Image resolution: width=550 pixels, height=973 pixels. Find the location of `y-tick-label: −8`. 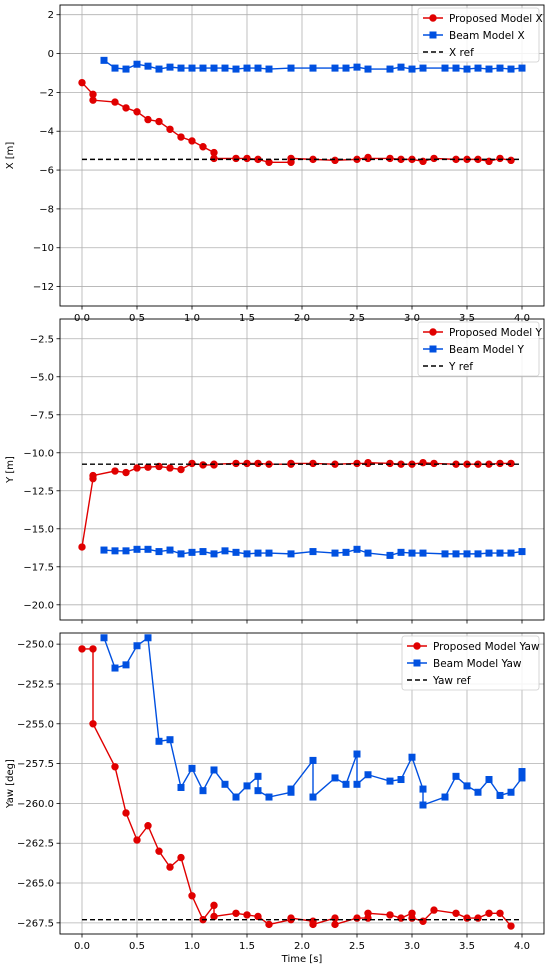

y-tick-label: −8 is located at coordinates (46, 209).